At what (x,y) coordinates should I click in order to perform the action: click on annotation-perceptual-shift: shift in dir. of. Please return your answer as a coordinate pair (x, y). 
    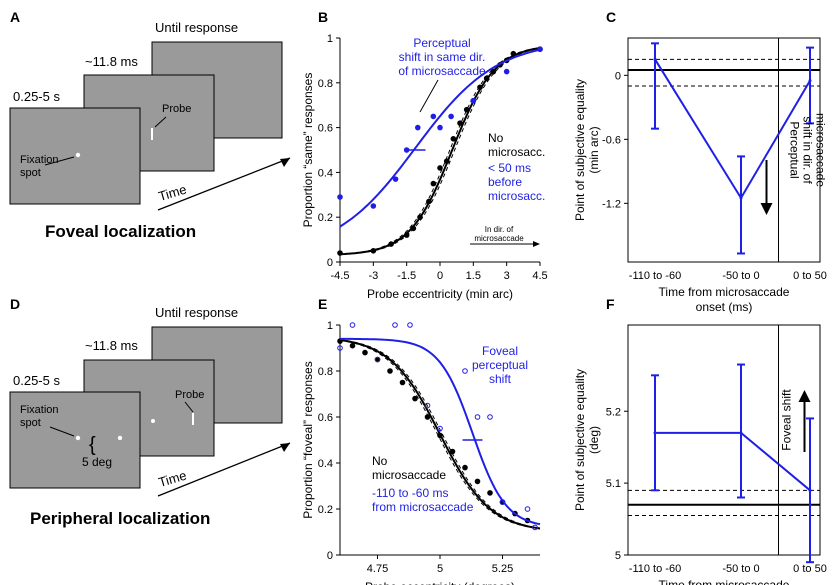
    Looking at the image, I should click on (808, 150).